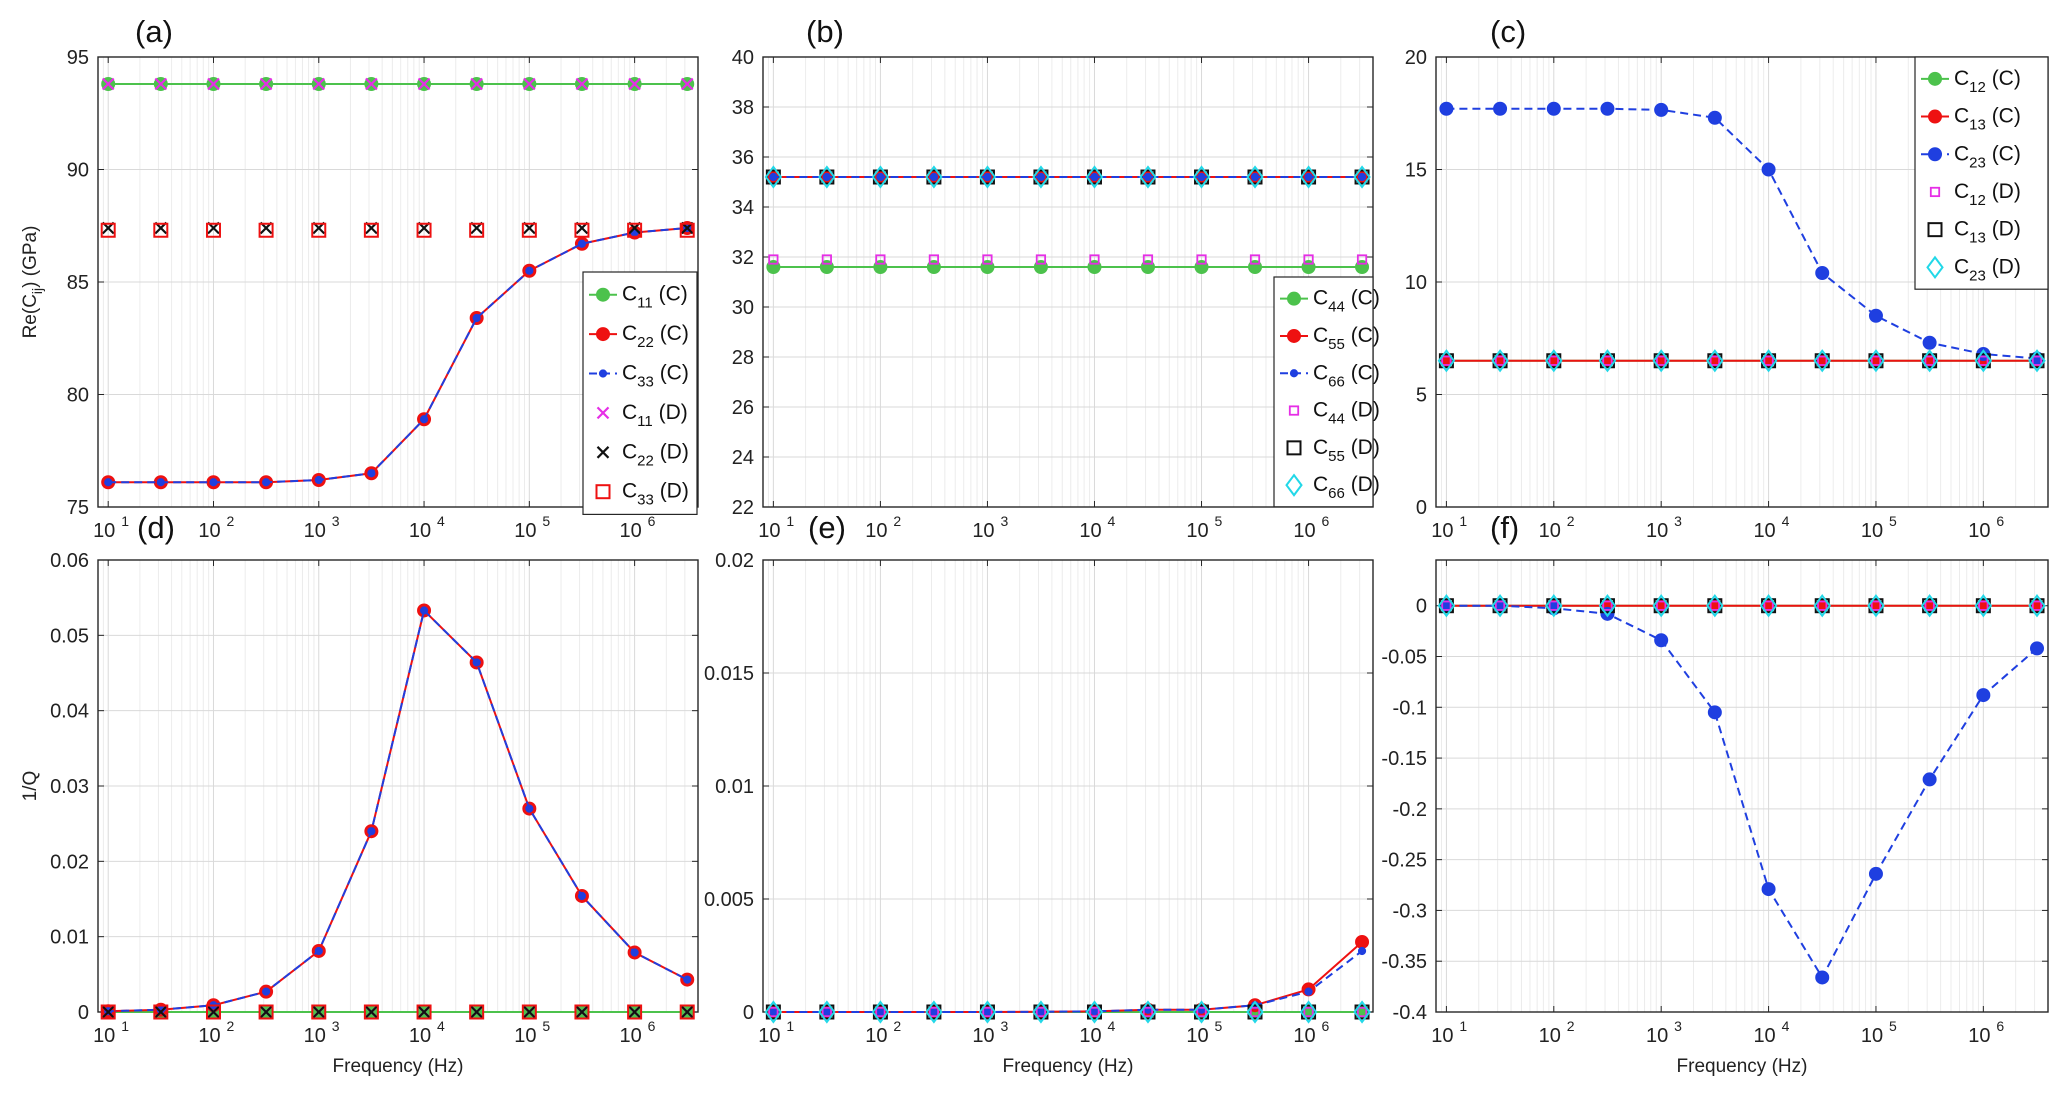 This screenshot has height=1100, width=2067. I want to click on panel-label: (c), so click(1508, 31).